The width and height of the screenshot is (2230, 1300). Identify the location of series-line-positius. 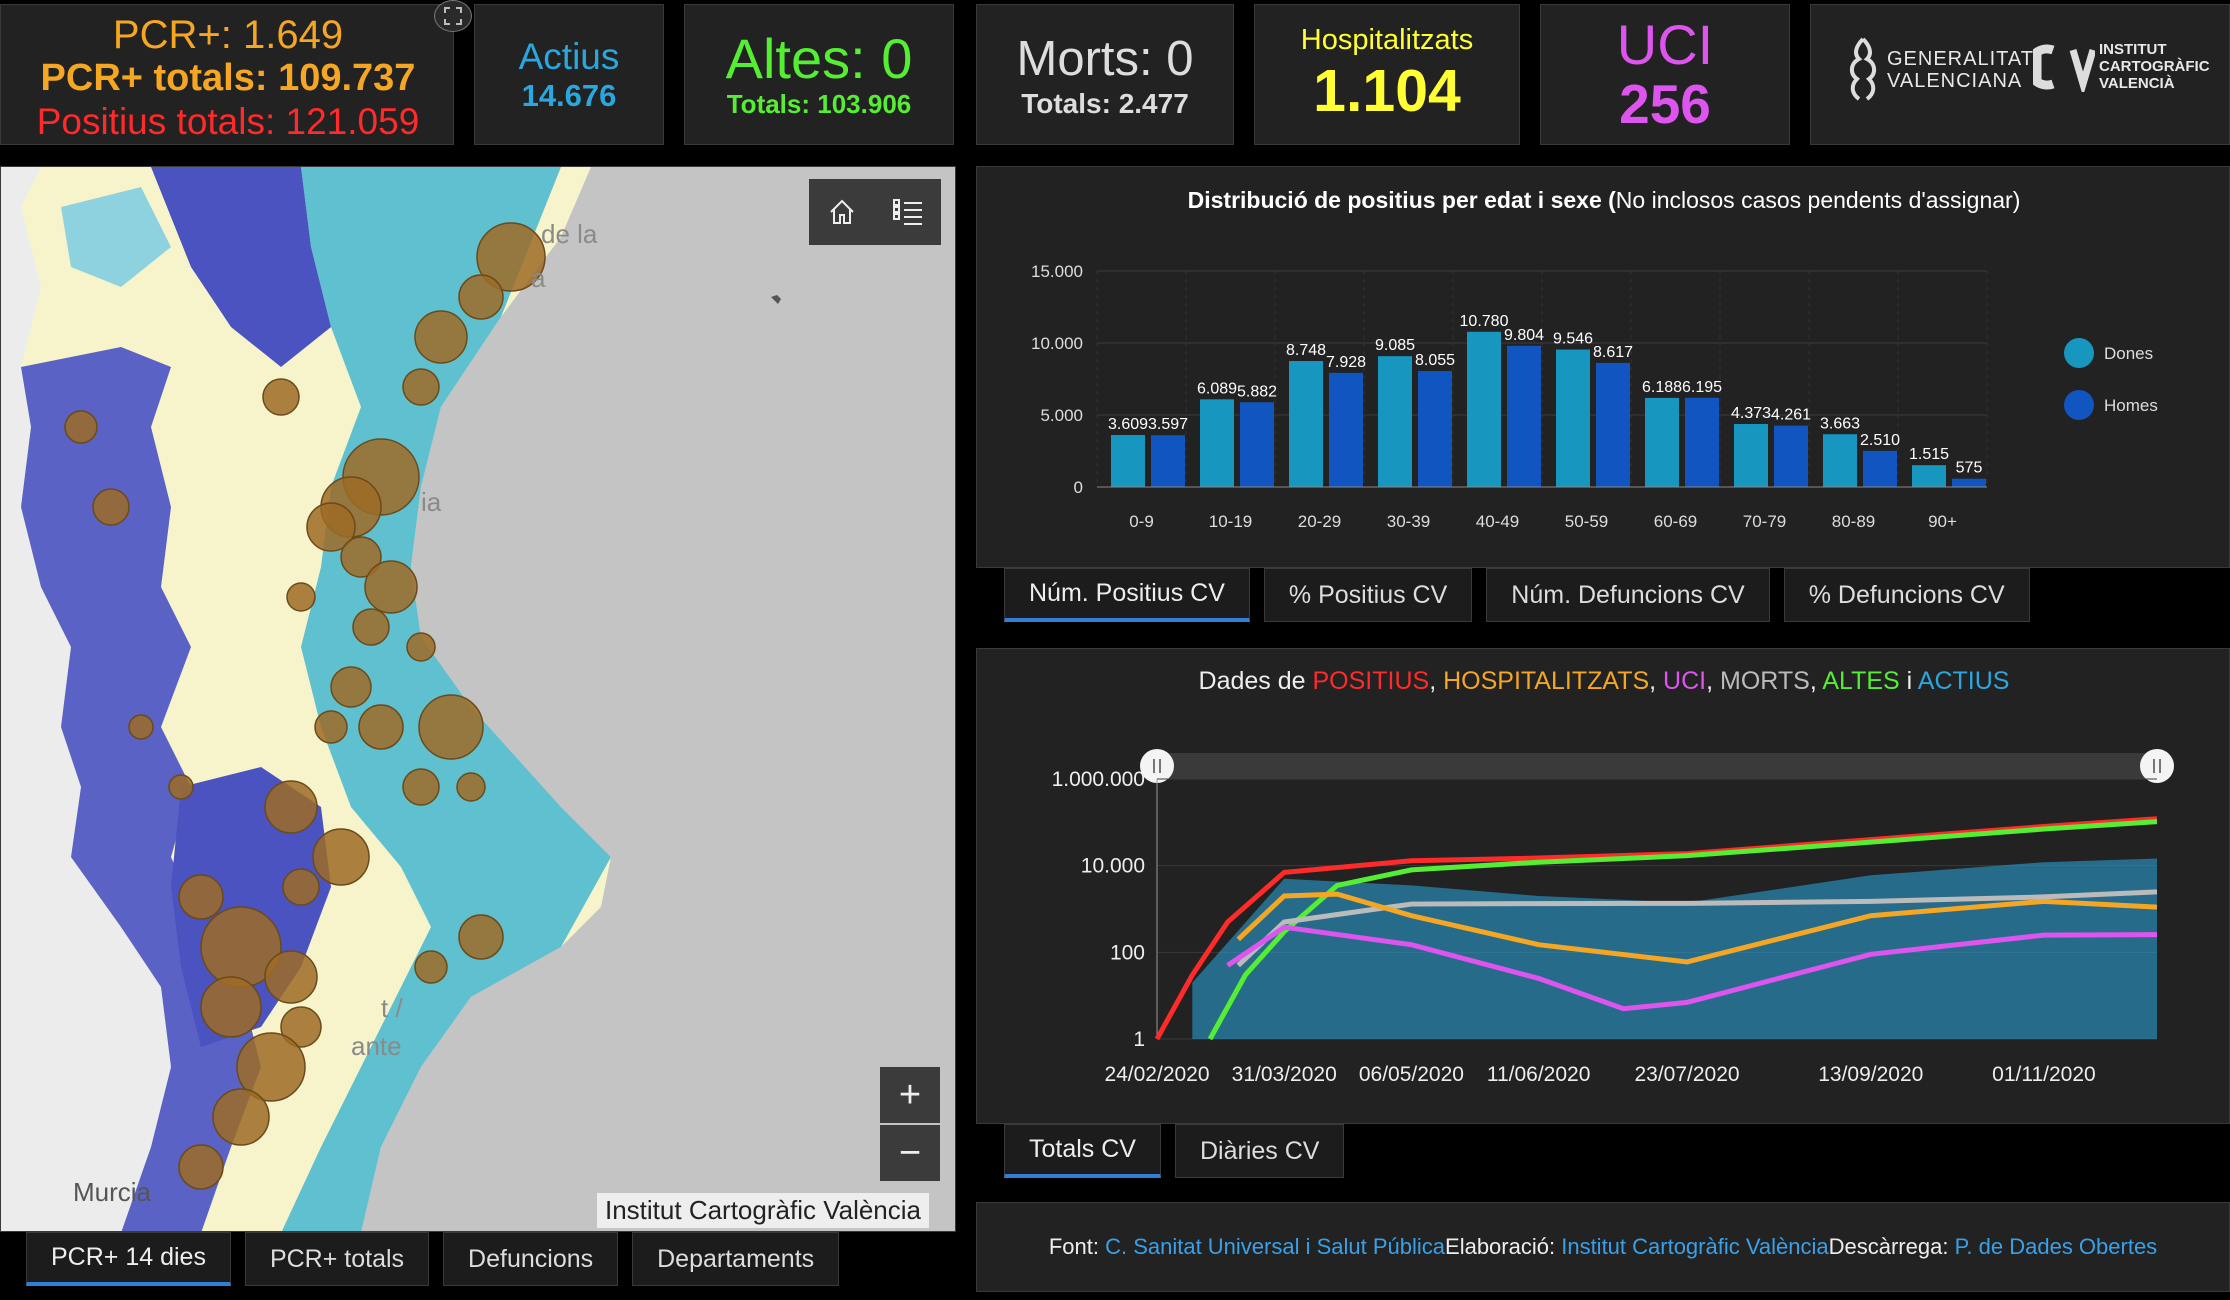
(1656, 928).